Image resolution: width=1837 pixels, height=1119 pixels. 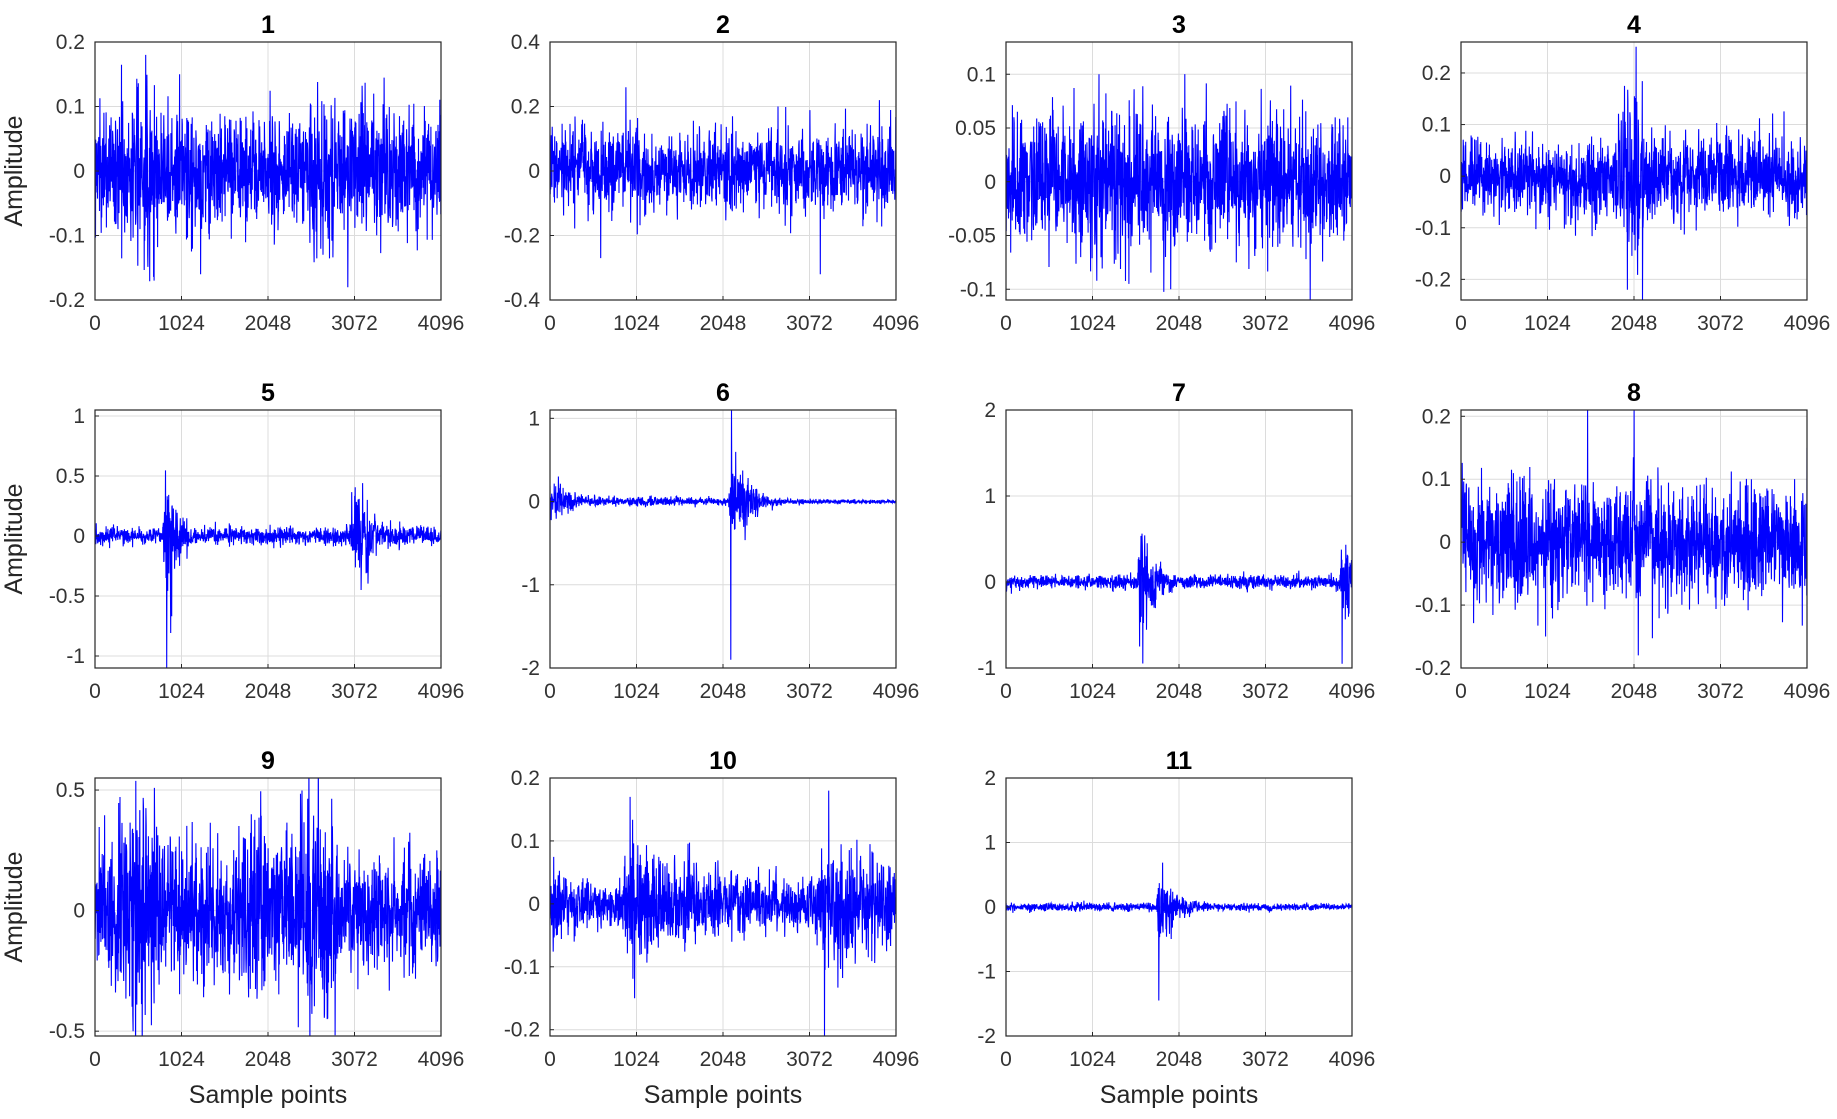 What do you see at coordinates (1634, 25) in the screenshot?
I see `subplot-title: 4` at bounding box center [1634, 25].